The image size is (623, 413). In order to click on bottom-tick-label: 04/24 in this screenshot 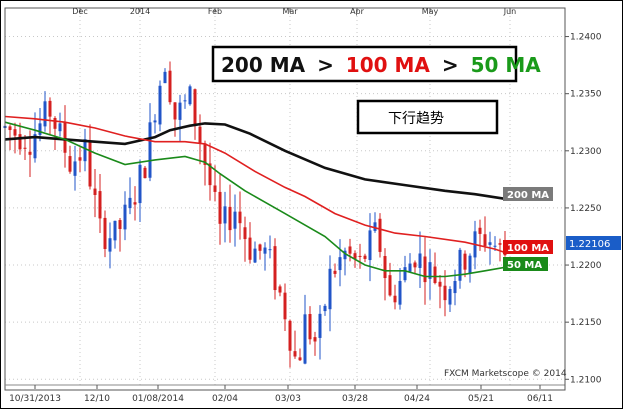, I will do `click(417, 399)`.